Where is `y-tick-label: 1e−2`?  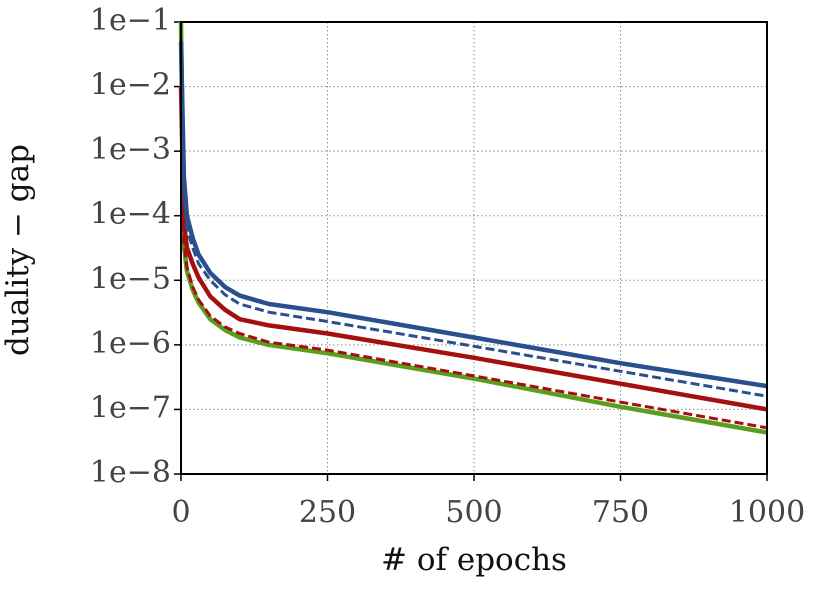 y-tick-label: 1e−2 is located at coordinates (130, 85).